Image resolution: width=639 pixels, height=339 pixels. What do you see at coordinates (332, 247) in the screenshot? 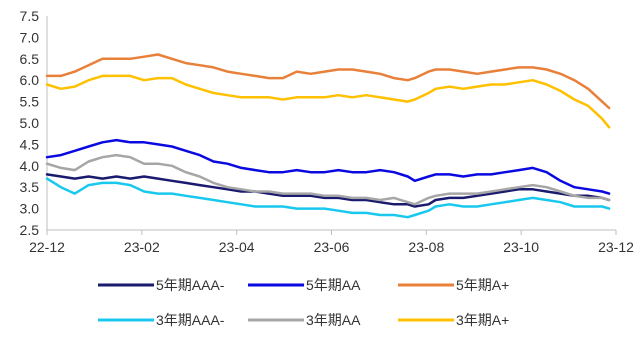
I see `x-tick-label: 23-06` at bounding box center [332, 247].